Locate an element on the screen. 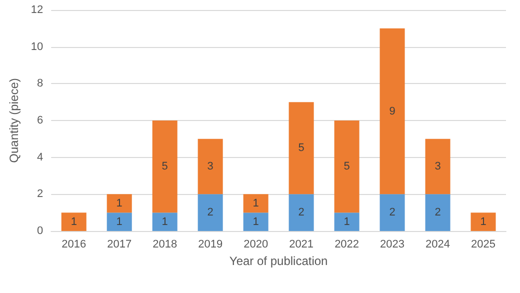 Image resolution: width=520 pixels, height=293 pixels. y-tick-label: 2 is located at coordinates (40, 194).